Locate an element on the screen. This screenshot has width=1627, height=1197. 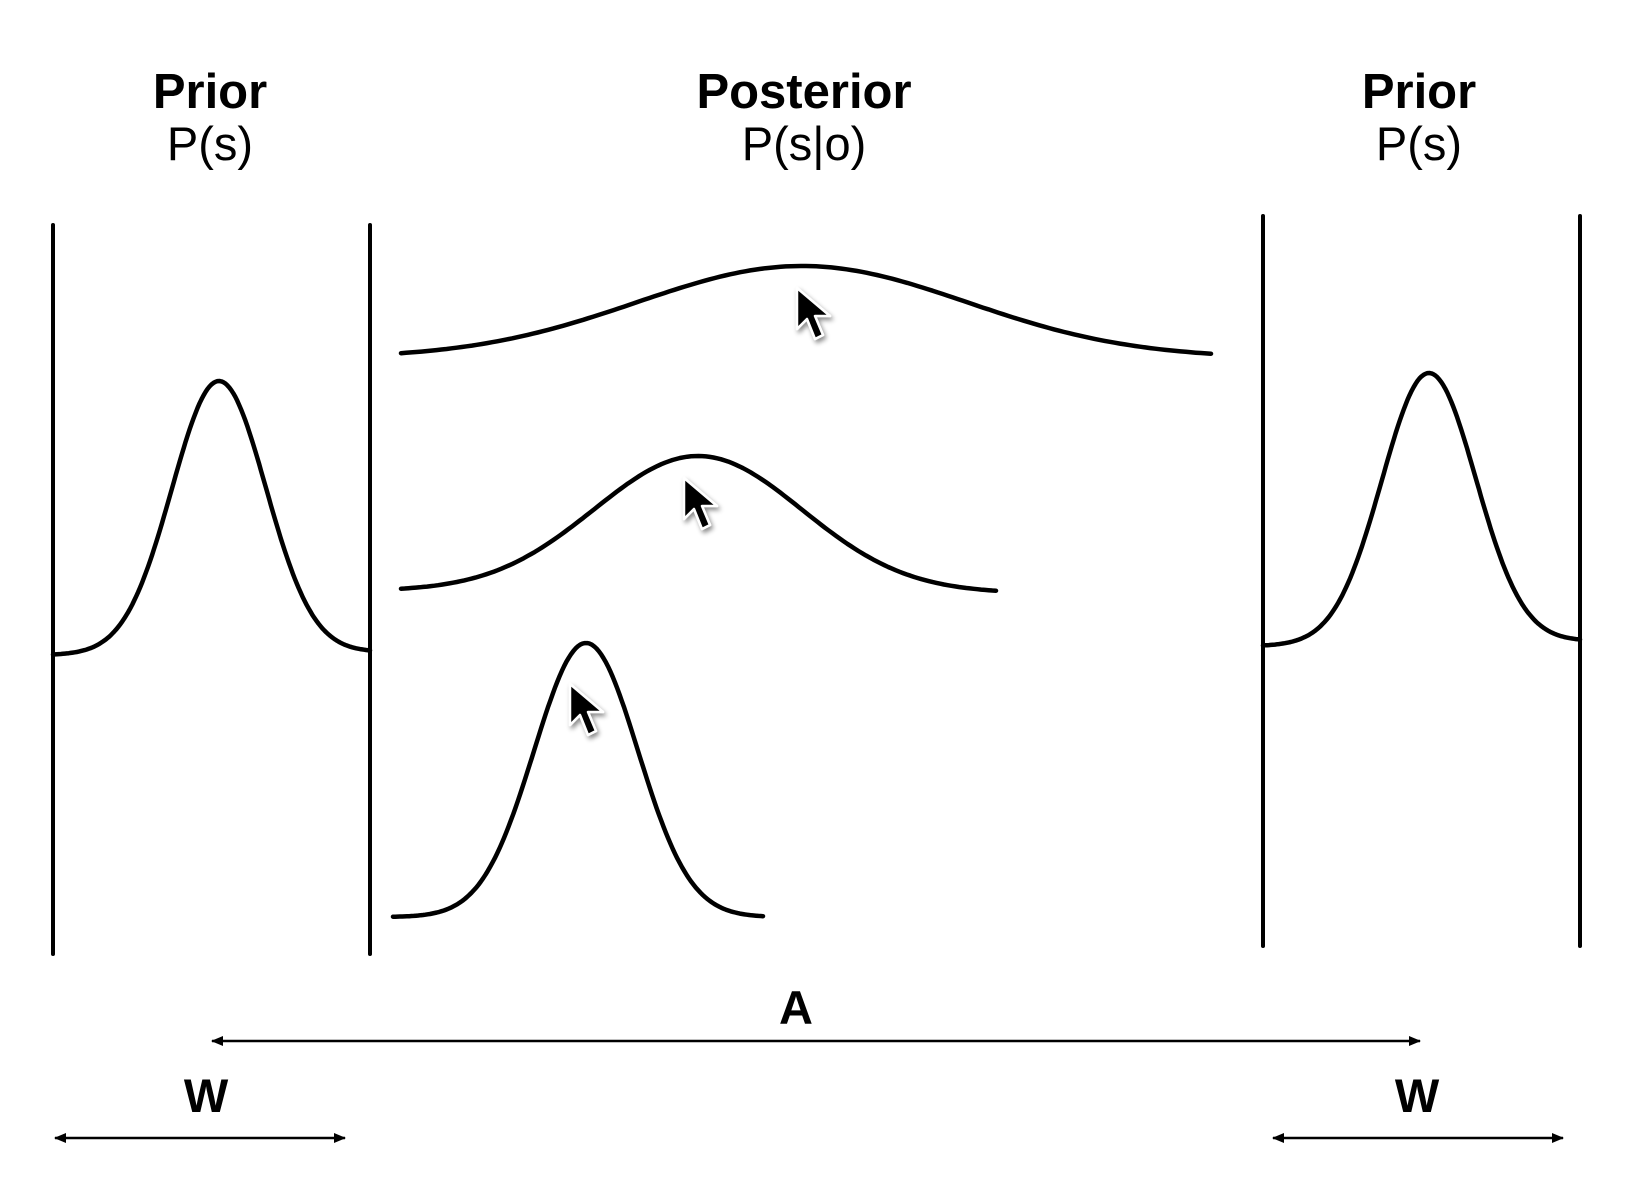
posterior-formula: P(s|o) is located at coordinates (804, 143).